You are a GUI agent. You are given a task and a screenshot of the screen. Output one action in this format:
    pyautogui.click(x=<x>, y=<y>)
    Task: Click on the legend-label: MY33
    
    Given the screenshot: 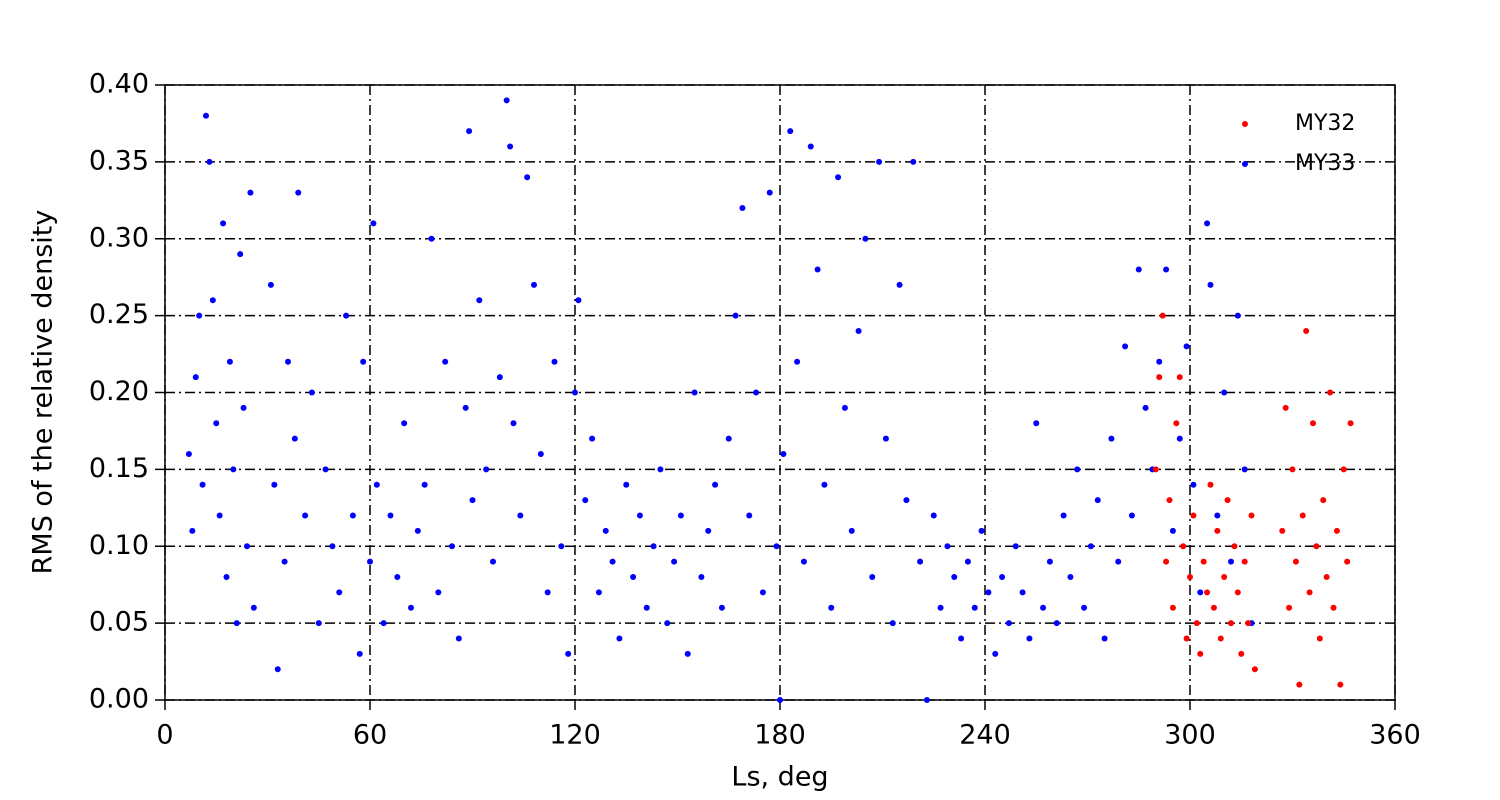 What is the action you would take?
    pyautogui.click(x=1325, y=163)
    